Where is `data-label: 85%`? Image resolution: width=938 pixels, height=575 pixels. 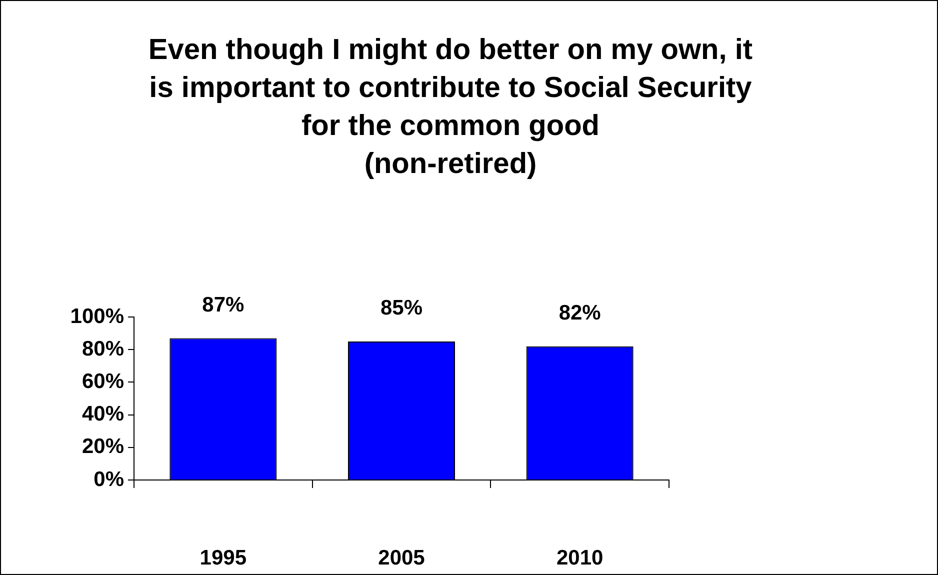 data-label: 85% is located at coordinates (401, 308).